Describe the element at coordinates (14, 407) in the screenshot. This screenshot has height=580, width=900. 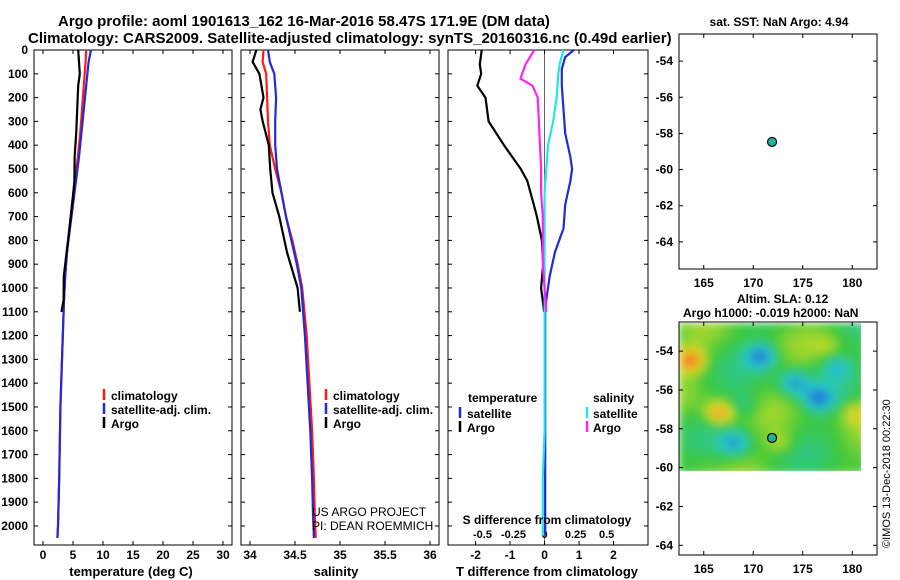
I see `depth-tick-label: 1500` at that location.